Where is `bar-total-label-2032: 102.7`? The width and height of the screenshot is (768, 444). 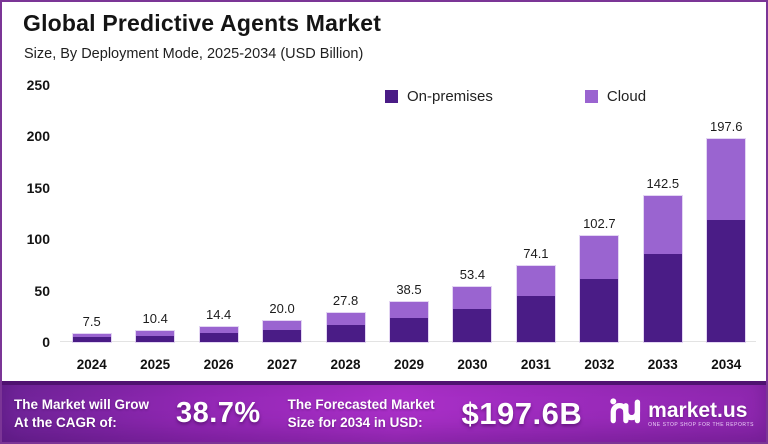 bar-total-label-2032: 102.7 is located at coordinates (599, 224).